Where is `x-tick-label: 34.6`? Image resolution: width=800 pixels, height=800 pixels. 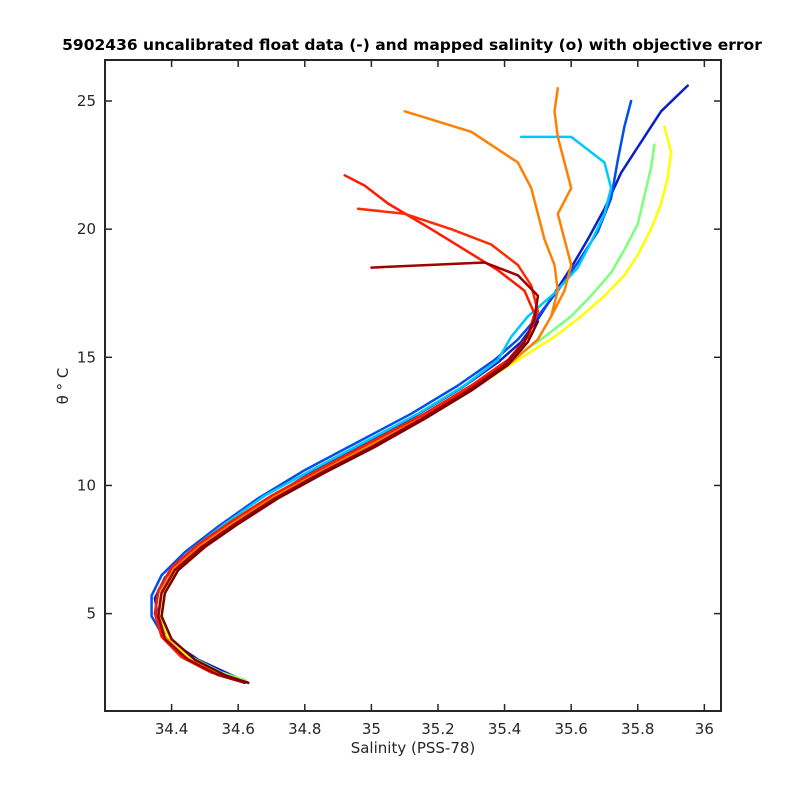
x-tick-label: 34.6 is located at coordinates (237, 729).